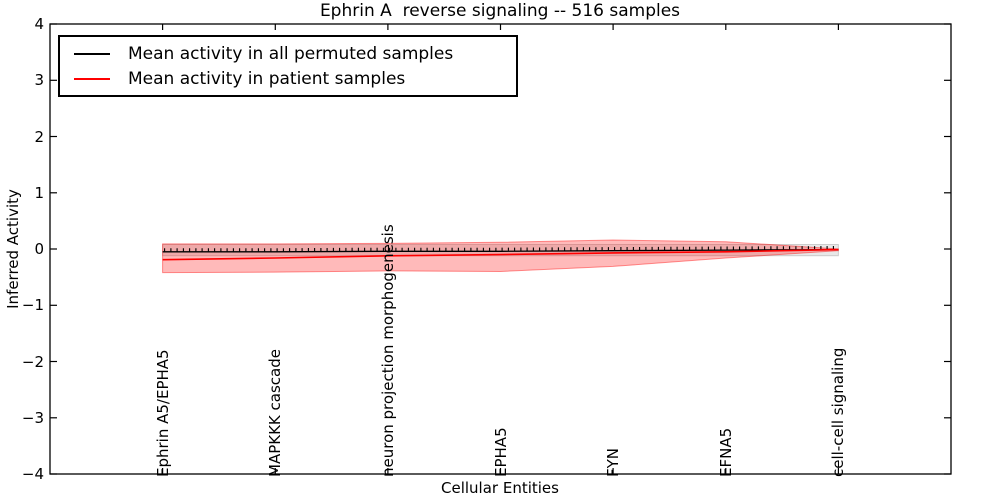  Describe the element at coordinates (39, 249) in the screenshot. I see `y-tick-label: 0` at that location.